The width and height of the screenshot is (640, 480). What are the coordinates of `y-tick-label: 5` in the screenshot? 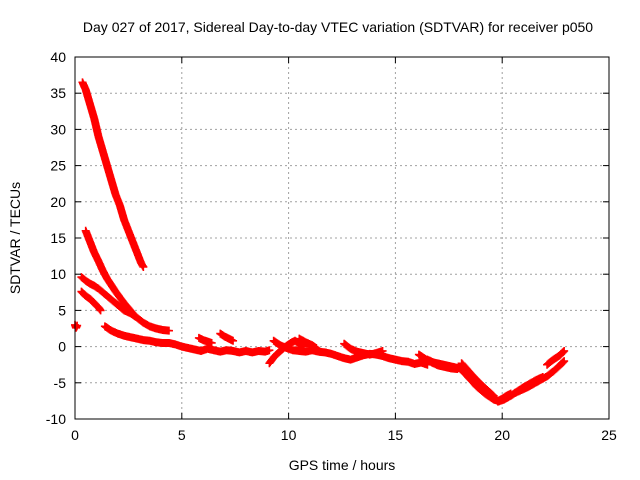 It's located at (62, 310).